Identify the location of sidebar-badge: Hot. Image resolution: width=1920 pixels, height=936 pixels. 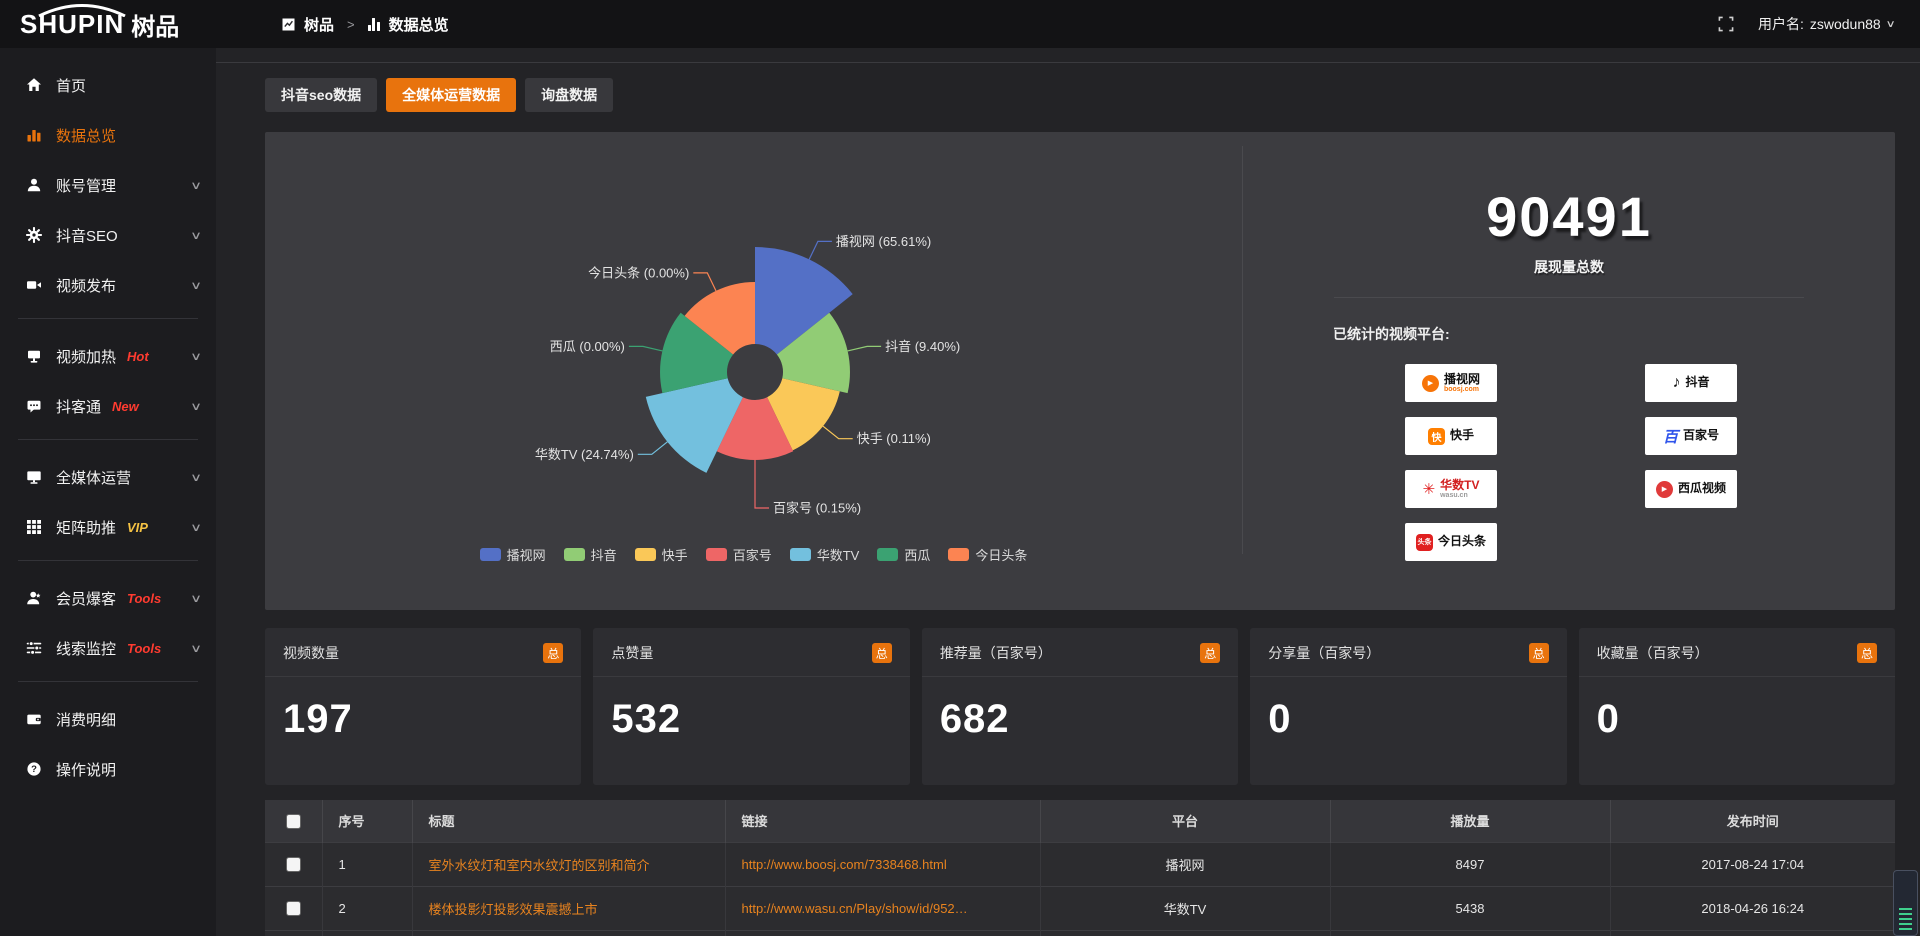
(138, 356).